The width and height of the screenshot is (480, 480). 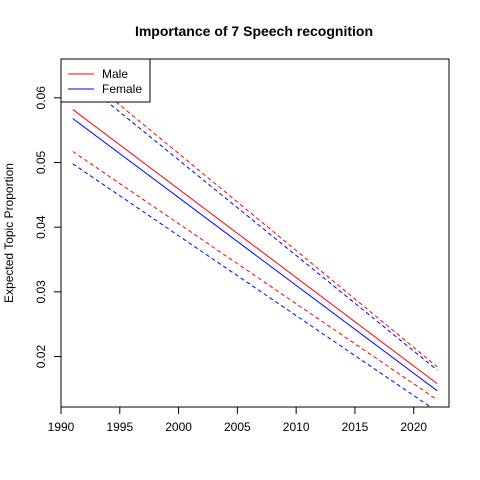 What do you see at coordinates (41, 162) in the screenshot?
I see `y-tick-label: 0.05` at bounding box center [41, 162].